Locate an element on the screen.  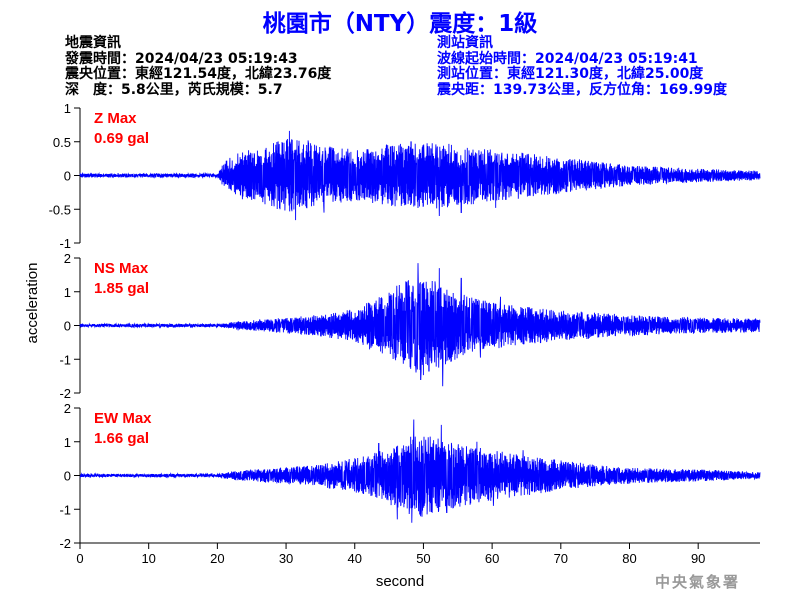
x-tick-label: 90 is located at coordinates (698, 558).